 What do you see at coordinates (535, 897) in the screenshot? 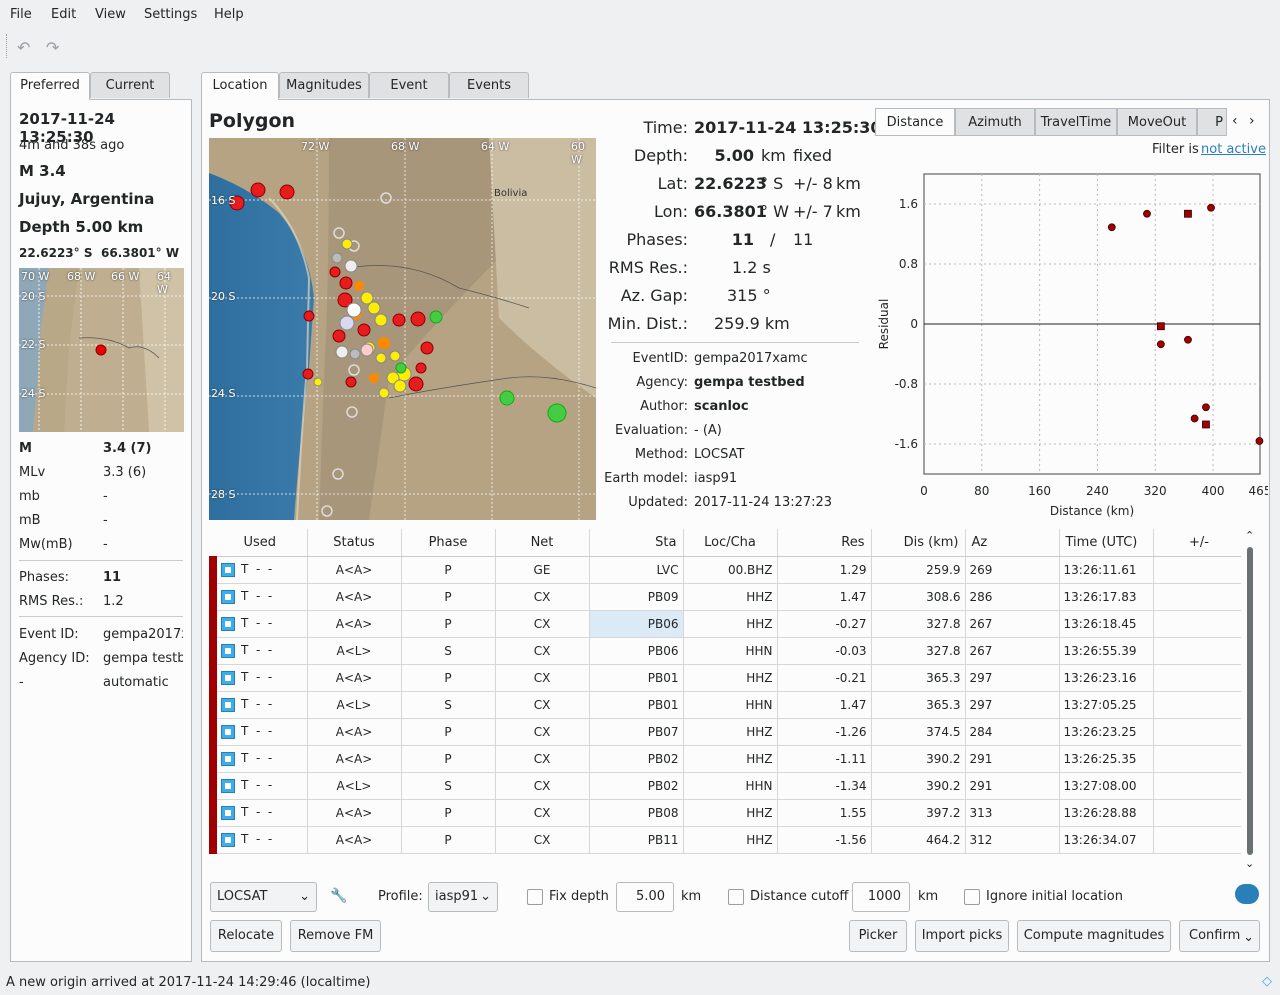
I see `fix-depth-checkbox` at bounding box center [535, 897].